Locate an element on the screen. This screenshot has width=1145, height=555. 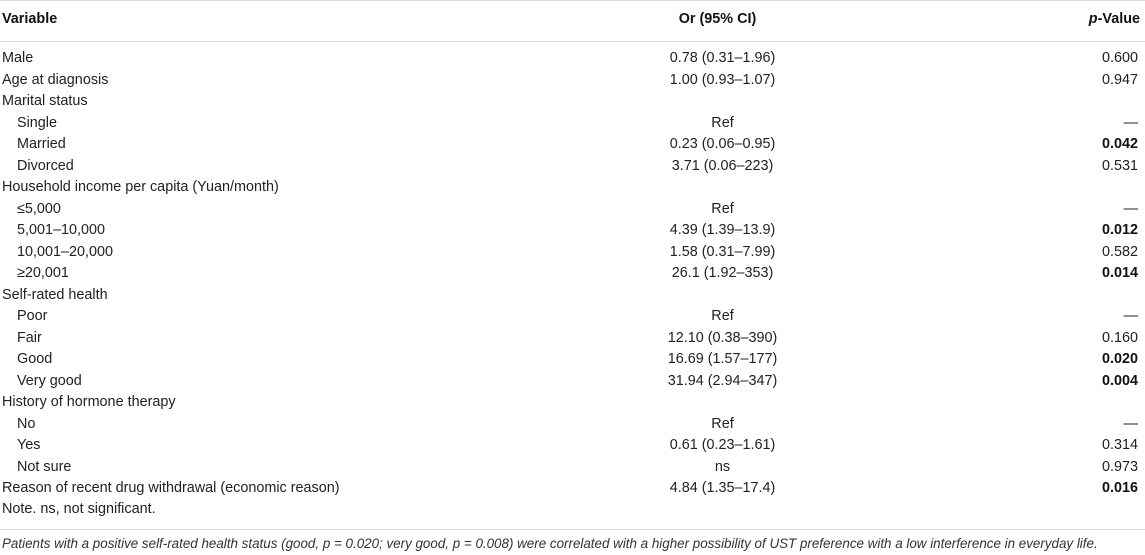
row-variable: ≤5,000 is located at coordinates (39, 208).